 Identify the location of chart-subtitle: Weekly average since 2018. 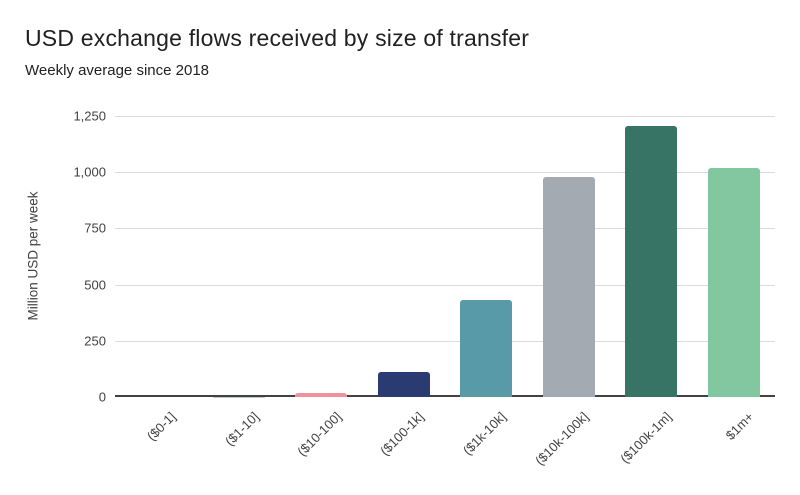
(117, 70).